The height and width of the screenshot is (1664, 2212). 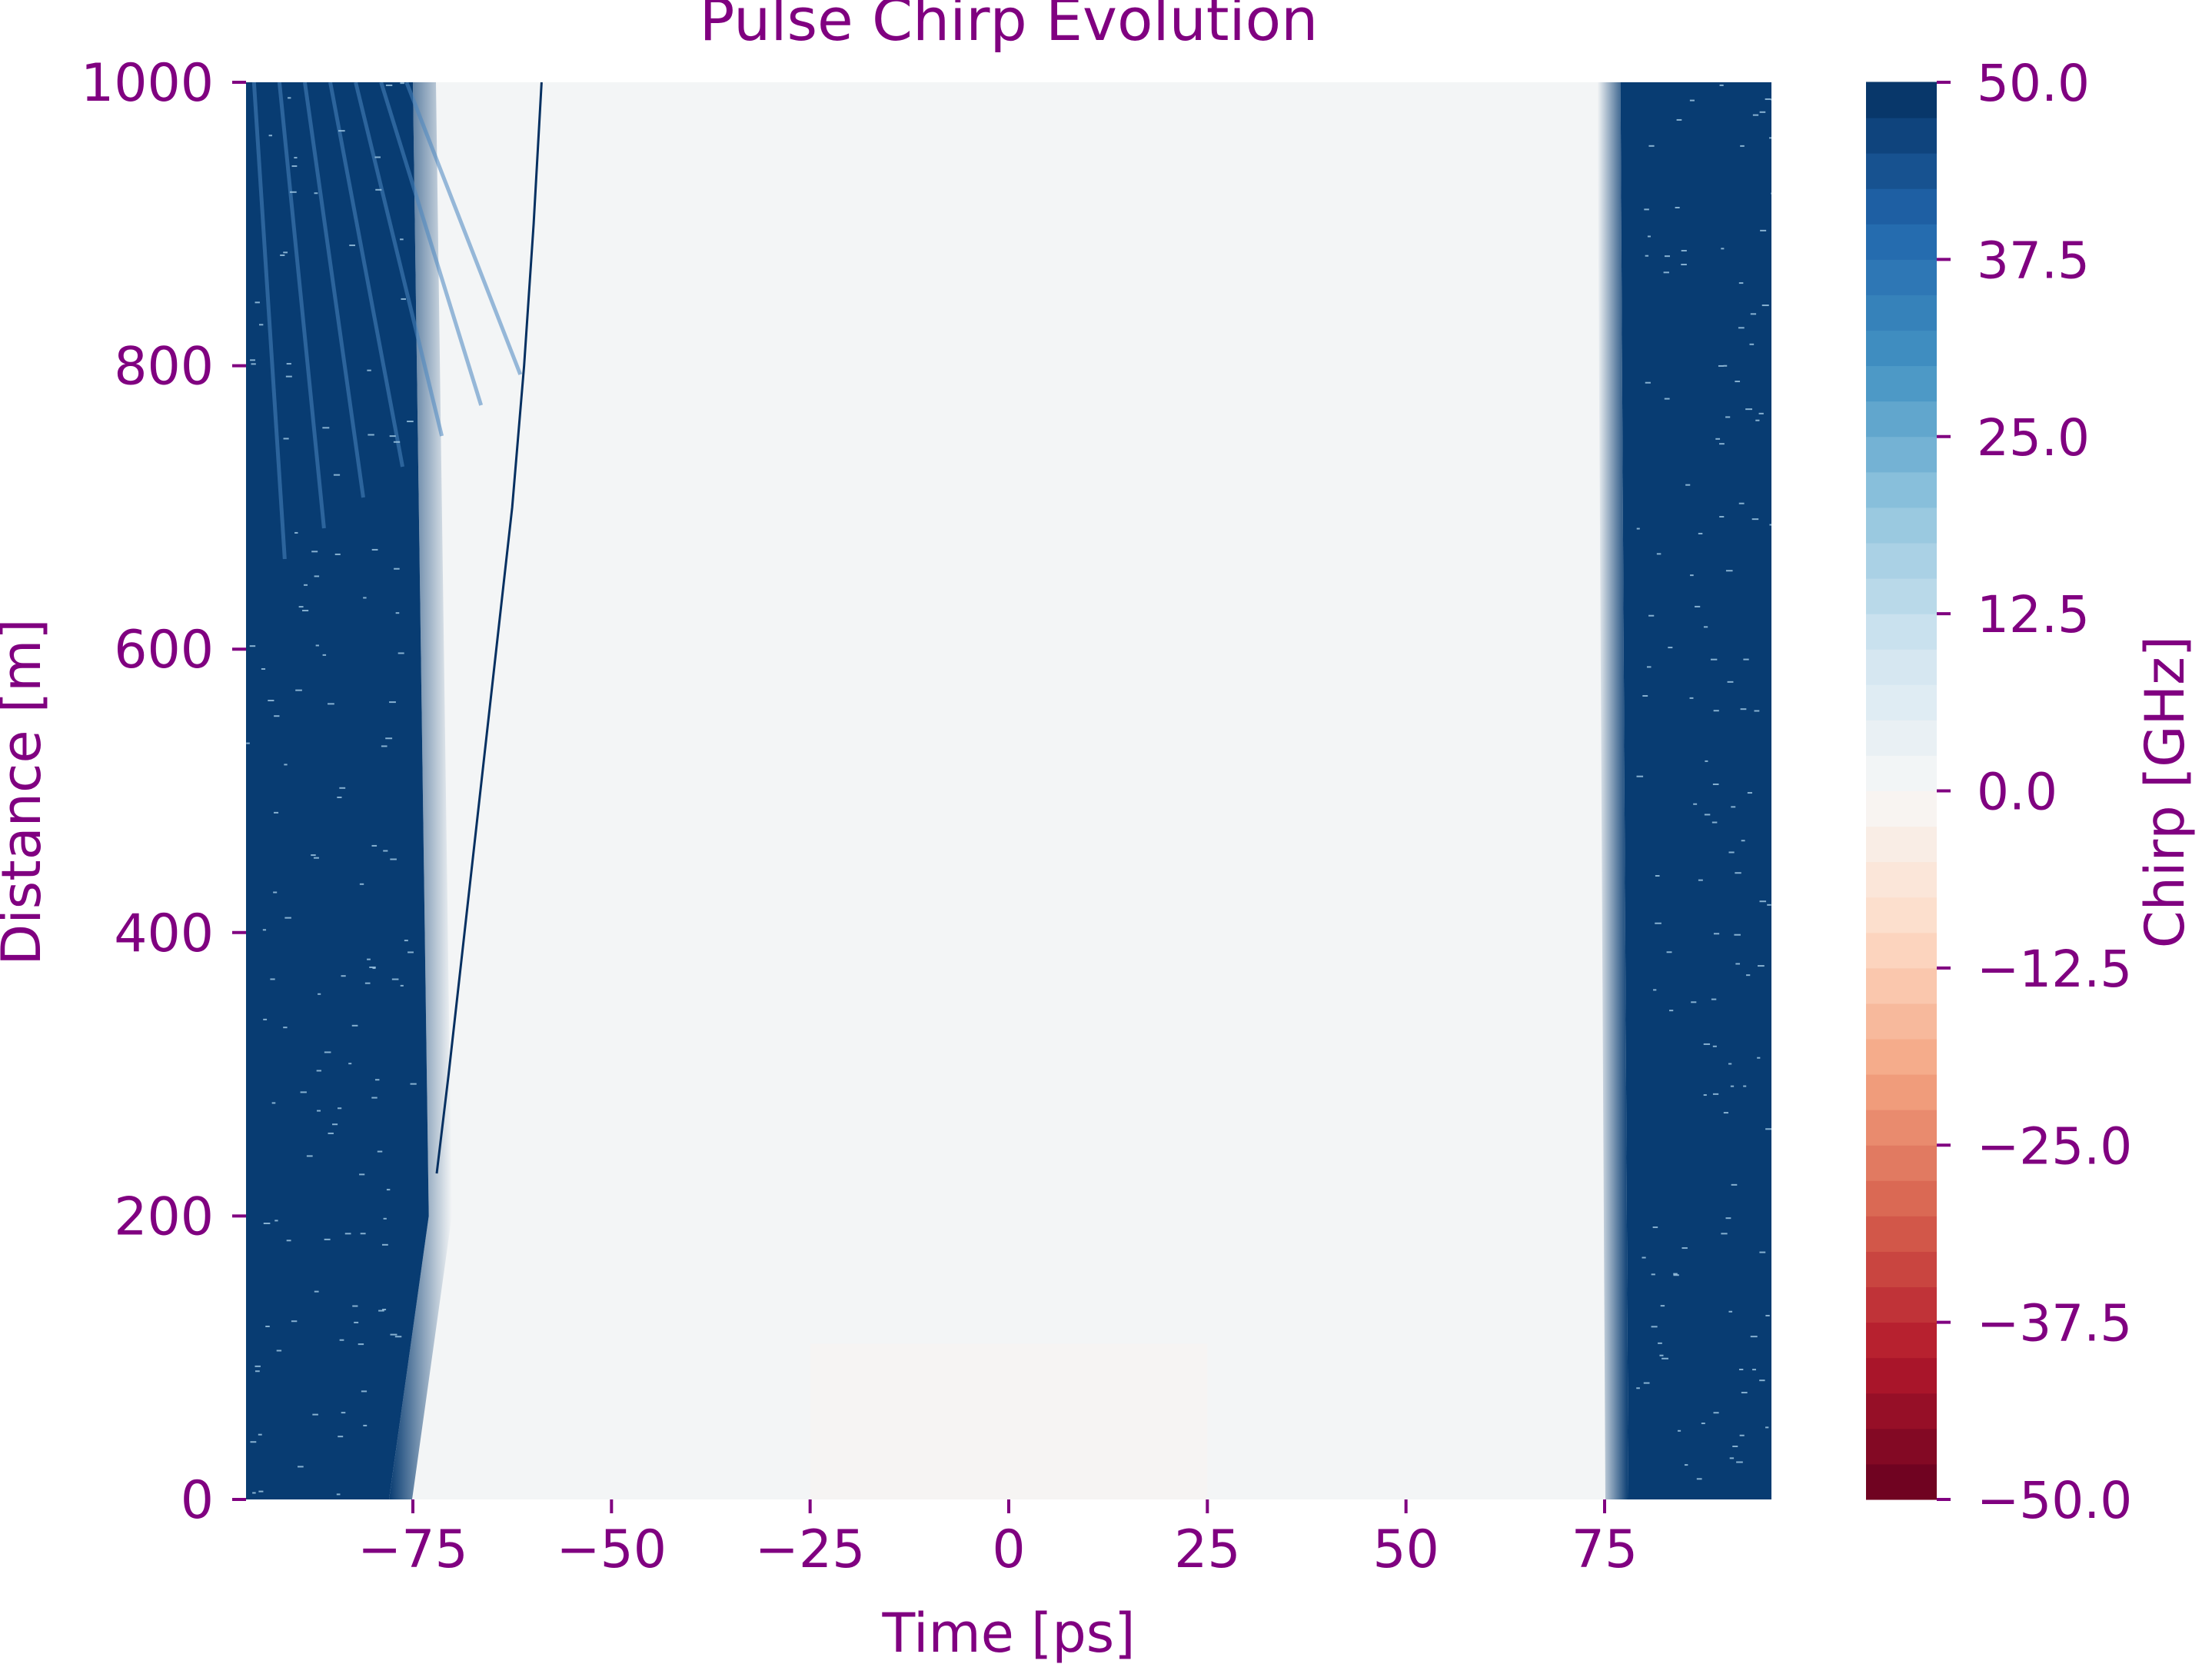 What do you see at coordinates (1612, 790) in the screenshot?
I see `right-band-fade` at bounding box center [1612, 790].